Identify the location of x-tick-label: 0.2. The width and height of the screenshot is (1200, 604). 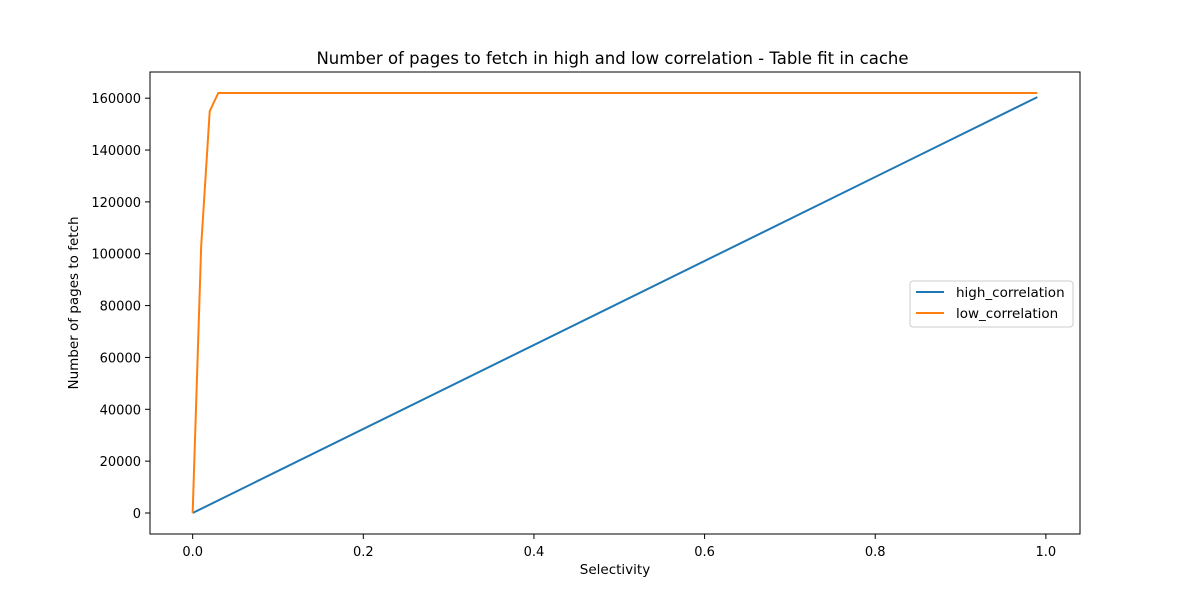
(363, 552).